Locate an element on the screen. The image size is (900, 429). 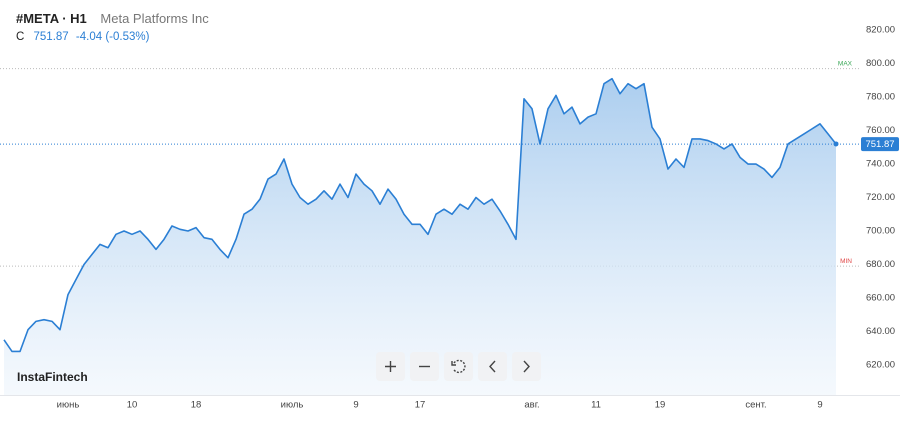
y-tick-label: 640.00 is located at coordinates (880, 331).